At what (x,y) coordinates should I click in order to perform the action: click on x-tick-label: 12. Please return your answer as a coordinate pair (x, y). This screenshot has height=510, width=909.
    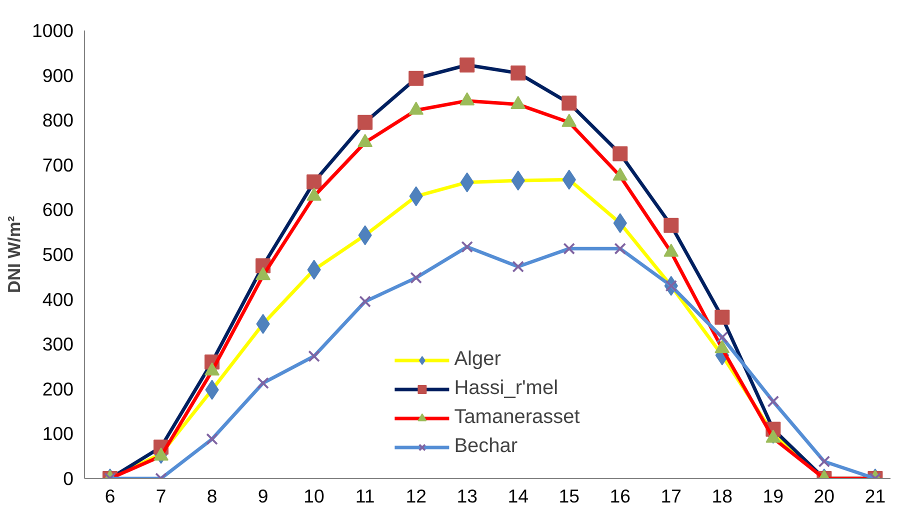
    Looking at the image, I should click on (416, 496).